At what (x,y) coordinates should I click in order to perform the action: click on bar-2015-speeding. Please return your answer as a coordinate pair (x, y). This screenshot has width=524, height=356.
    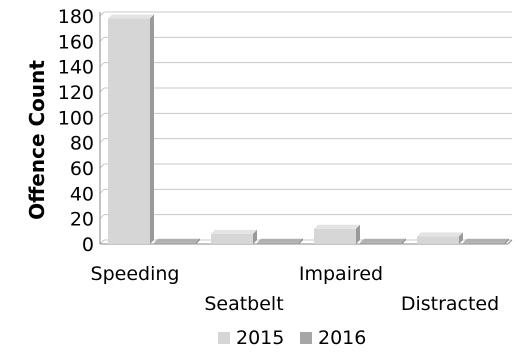
    Looking at the image, I should click on (131, 129).